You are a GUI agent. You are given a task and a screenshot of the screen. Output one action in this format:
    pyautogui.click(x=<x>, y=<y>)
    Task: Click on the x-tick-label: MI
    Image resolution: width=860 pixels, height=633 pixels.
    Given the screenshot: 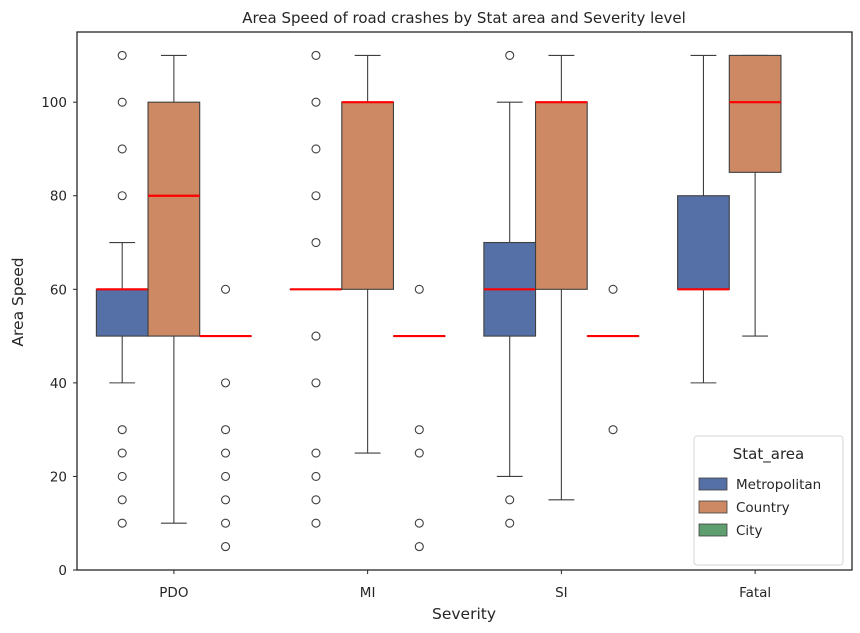 What is the action you would take?
    pyautogui.click(x=368, y=593)
    